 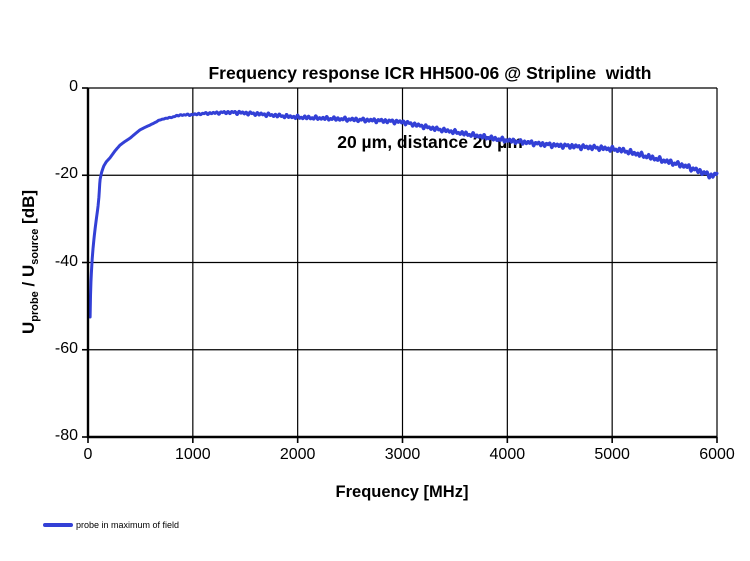 I want to click on y-axis-title: Uprobe / Usource [dB], so click(x=30, y=262).